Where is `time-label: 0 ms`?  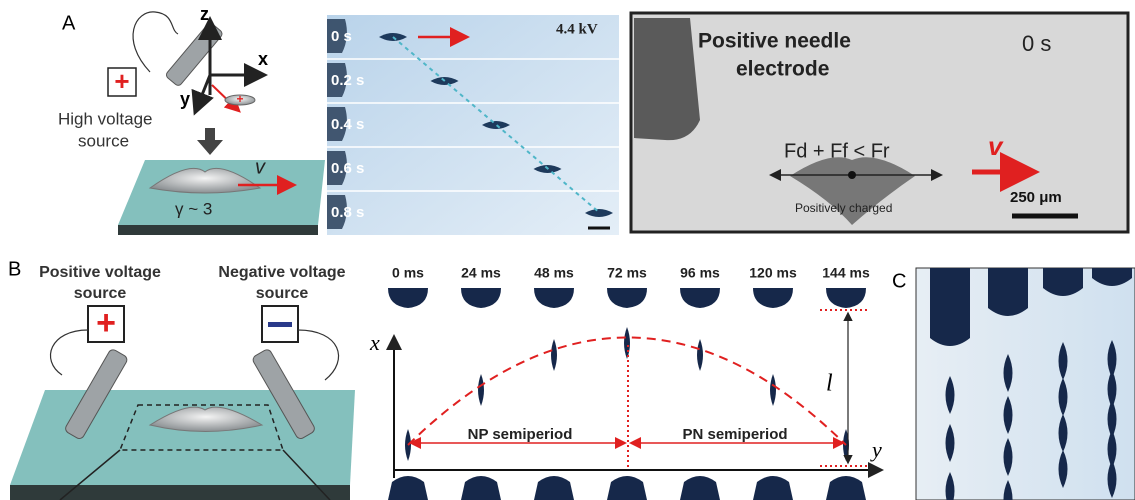 time-label: 0 ms is located at coordinates (408, 273).